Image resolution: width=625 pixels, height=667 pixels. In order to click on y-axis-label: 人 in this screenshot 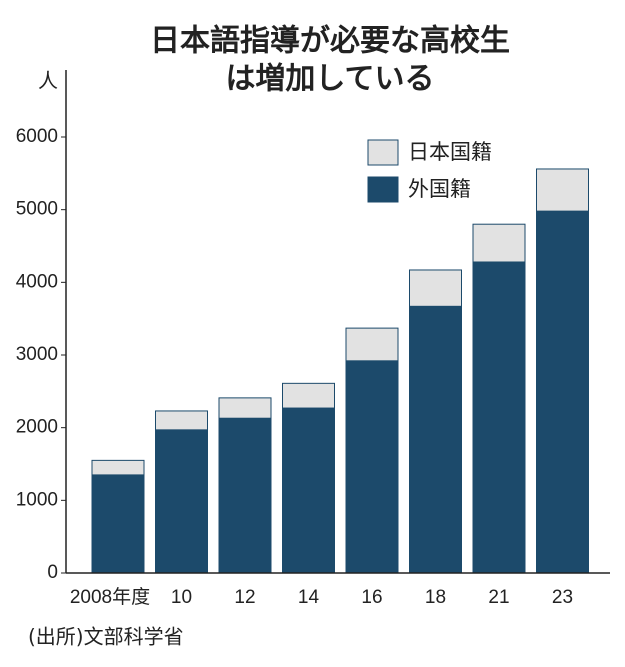, I will do `click(48, 81)`.